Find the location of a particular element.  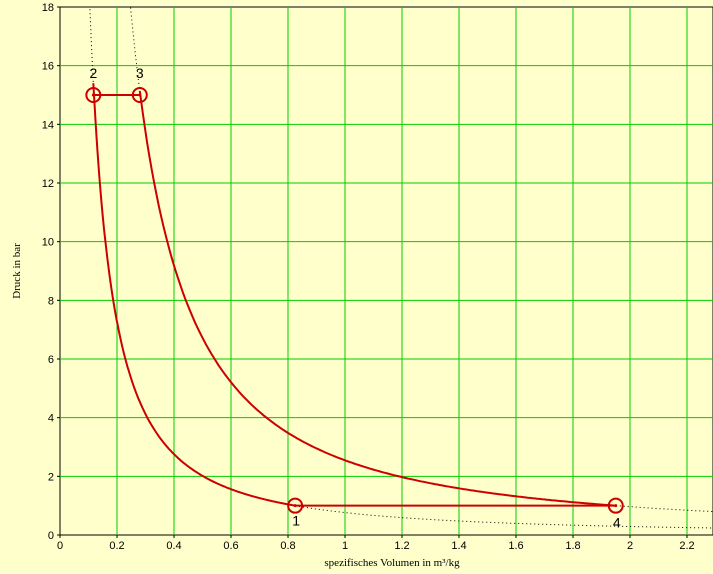

state-point-4-marker is located at coordinates (615, 505).